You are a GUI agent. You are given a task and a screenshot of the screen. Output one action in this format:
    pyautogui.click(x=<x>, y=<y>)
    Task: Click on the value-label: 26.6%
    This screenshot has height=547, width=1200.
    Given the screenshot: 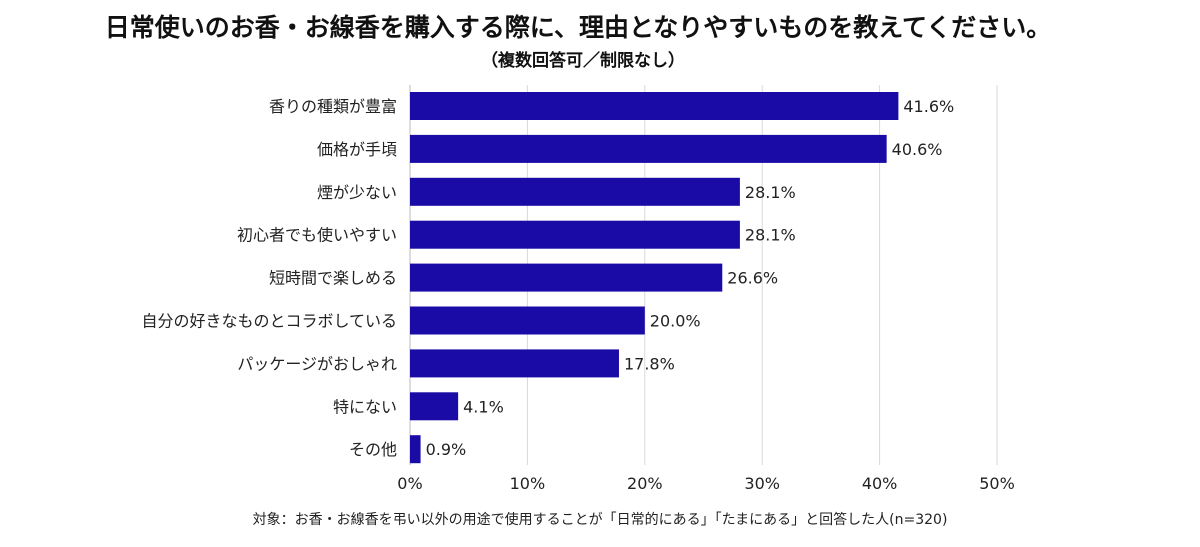 What is the action you would take?
    pyautogui.click(x=752, y=278)
    